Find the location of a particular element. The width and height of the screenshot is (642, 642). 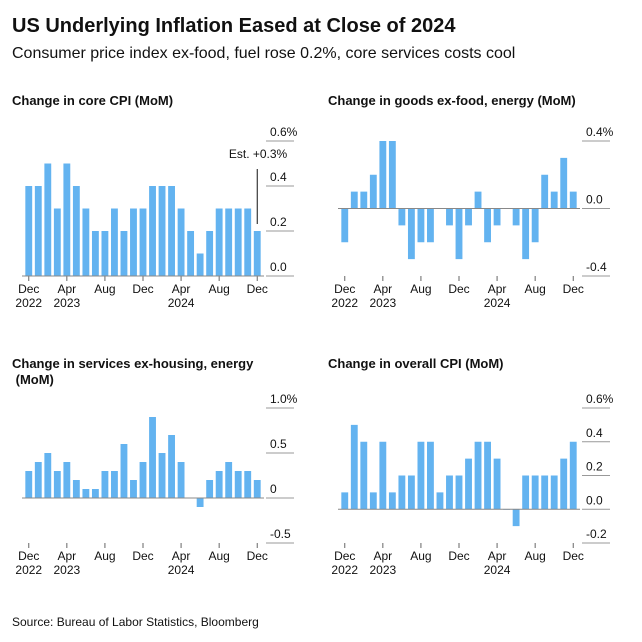

y-tick-label: 0.6% is located at coordinates (600, 399).